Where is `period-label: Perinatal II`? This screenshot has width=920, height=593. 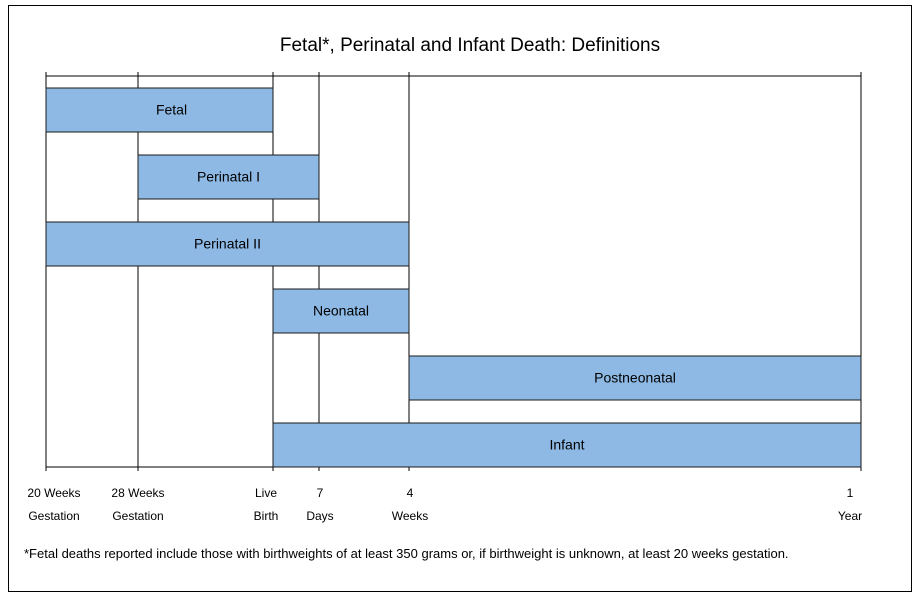
period-label: Perinatal II is located at coordinates (227, 244).